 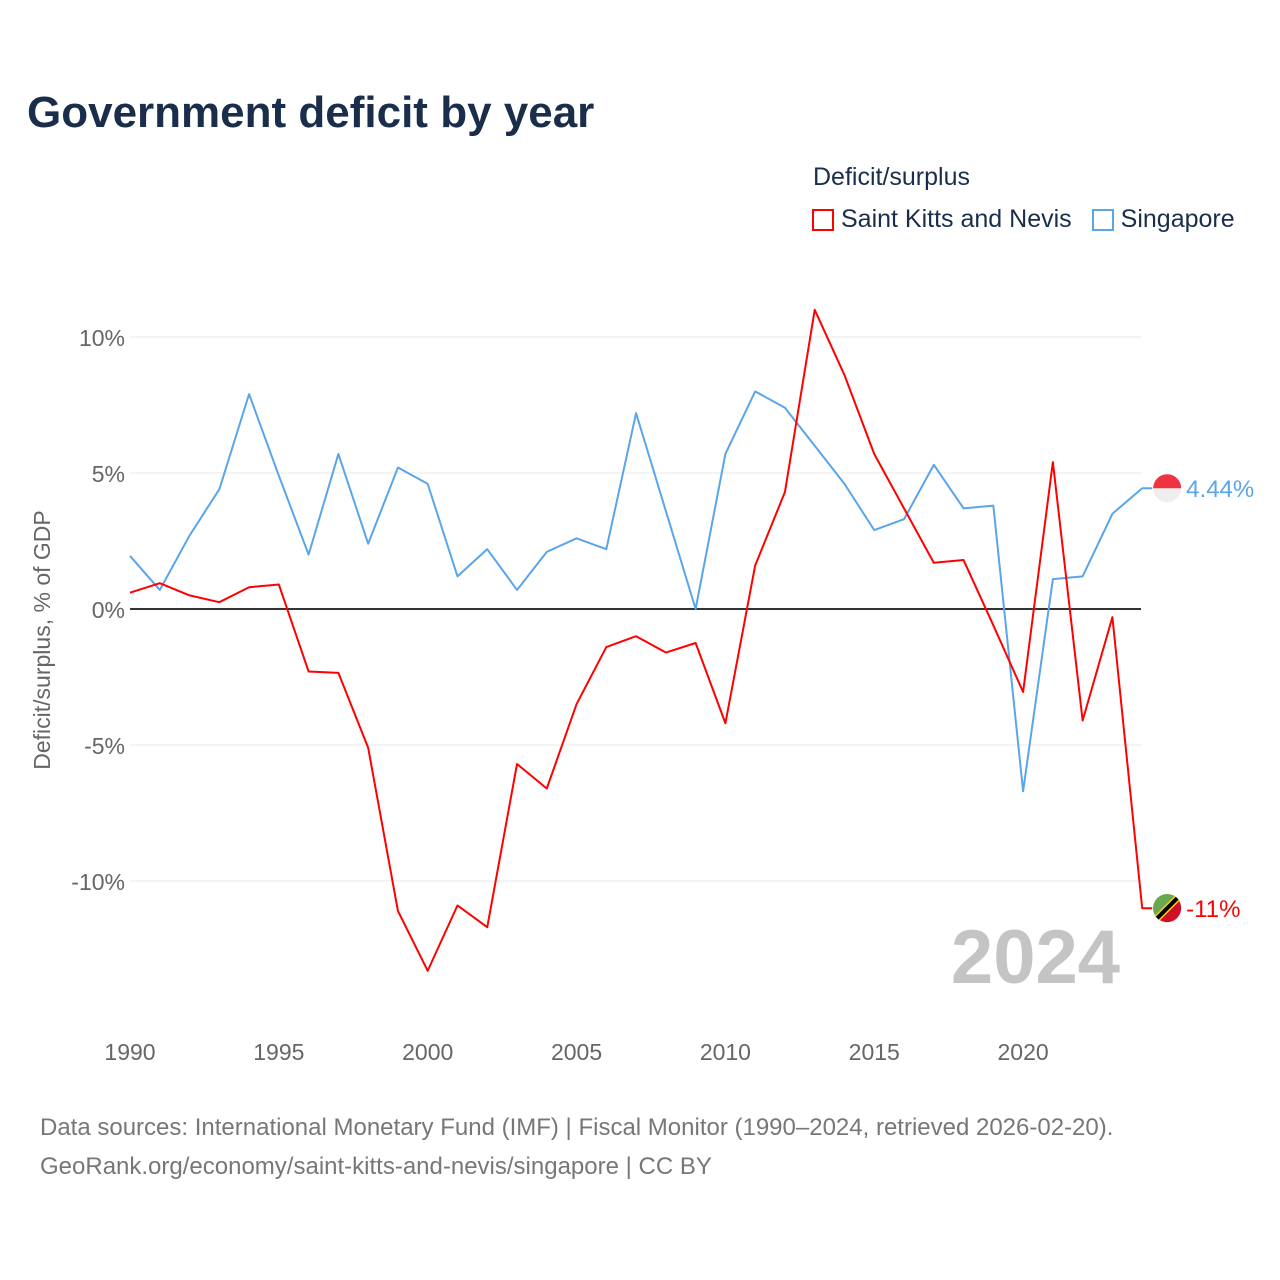 What do you see at coordinates (129, 1052) in the screenshot?
I see `x-tick-label: 1990` at bounding box center [129, 1052].